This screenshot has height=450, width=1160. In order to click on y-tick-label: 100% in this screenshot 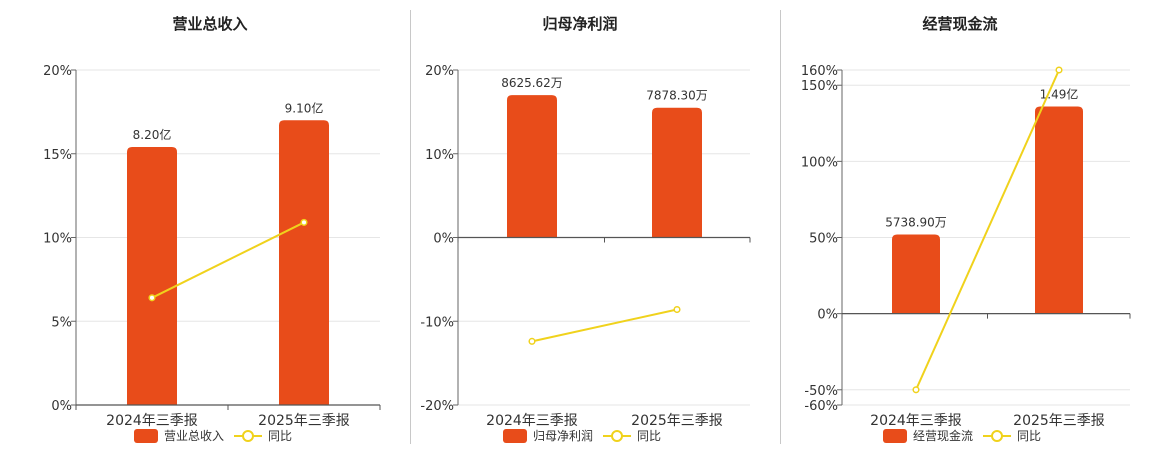, I will do `click(819, 162)`.